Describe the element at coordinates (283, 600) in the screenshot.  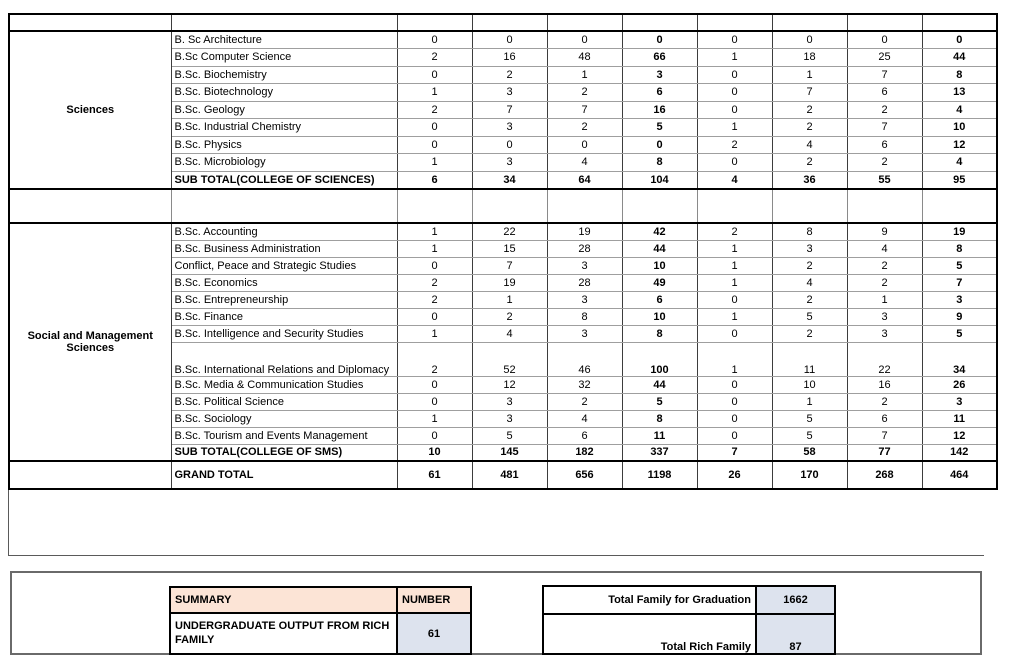
I see `summary-header-label: SUMMARY` at that location.